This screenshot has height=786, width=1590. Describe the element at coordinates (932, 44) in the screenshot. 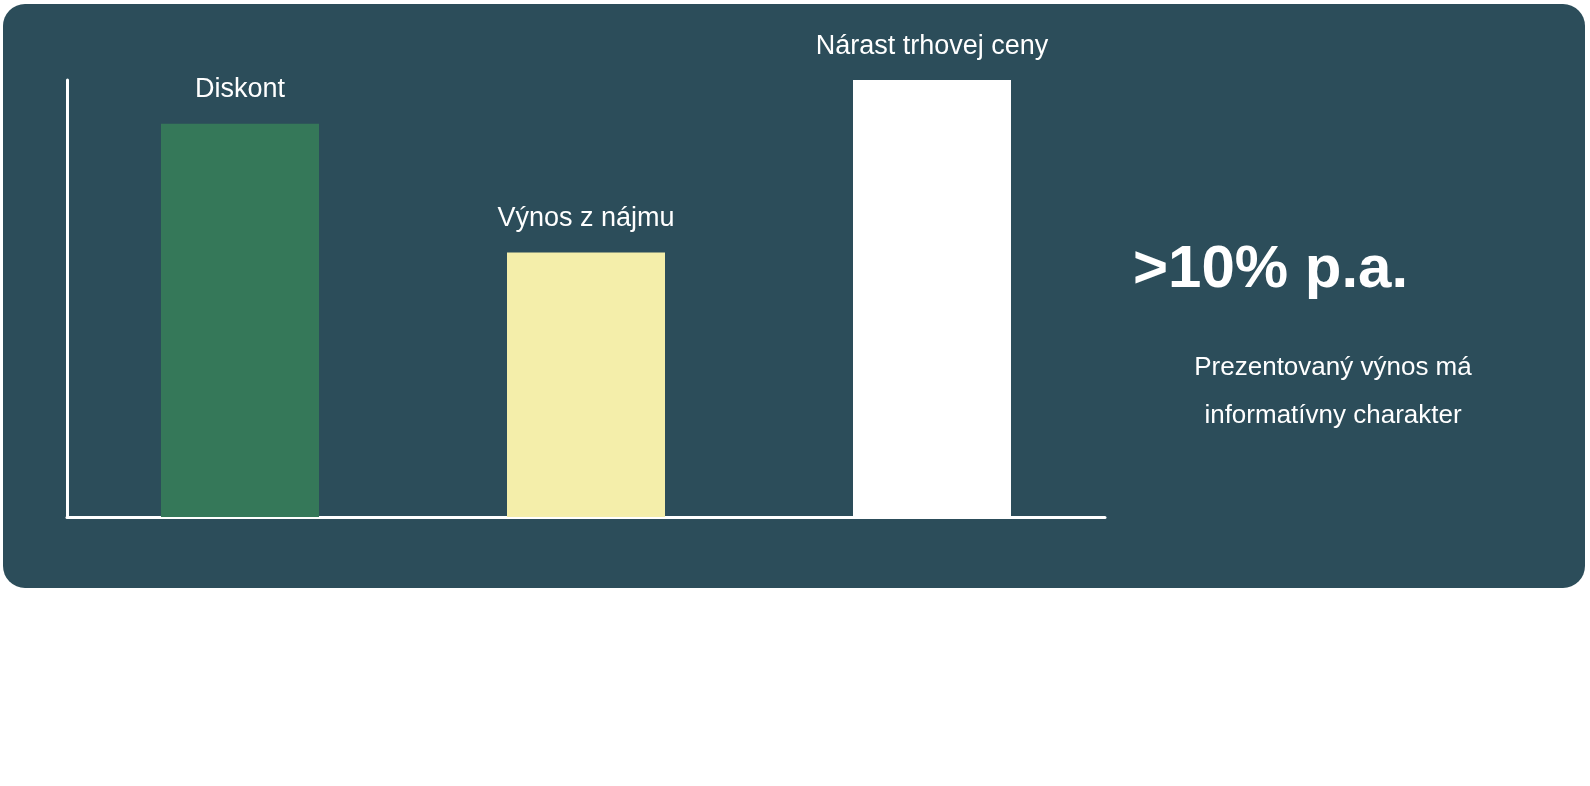

I see `x-tick-label: Nárast trhovej ceny` at that location.